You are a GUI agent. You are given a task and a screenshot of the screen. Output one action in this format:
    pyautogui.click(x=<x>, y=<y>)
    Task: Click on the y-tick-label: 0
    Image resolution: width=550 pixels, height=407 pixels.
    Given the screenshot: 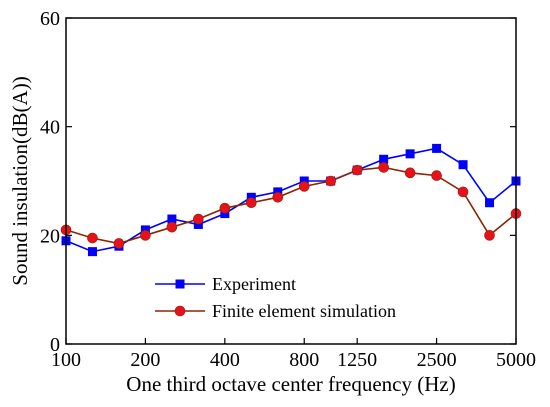 What is the action you would take?
    pyautogui.click(x=55, y=345)
    